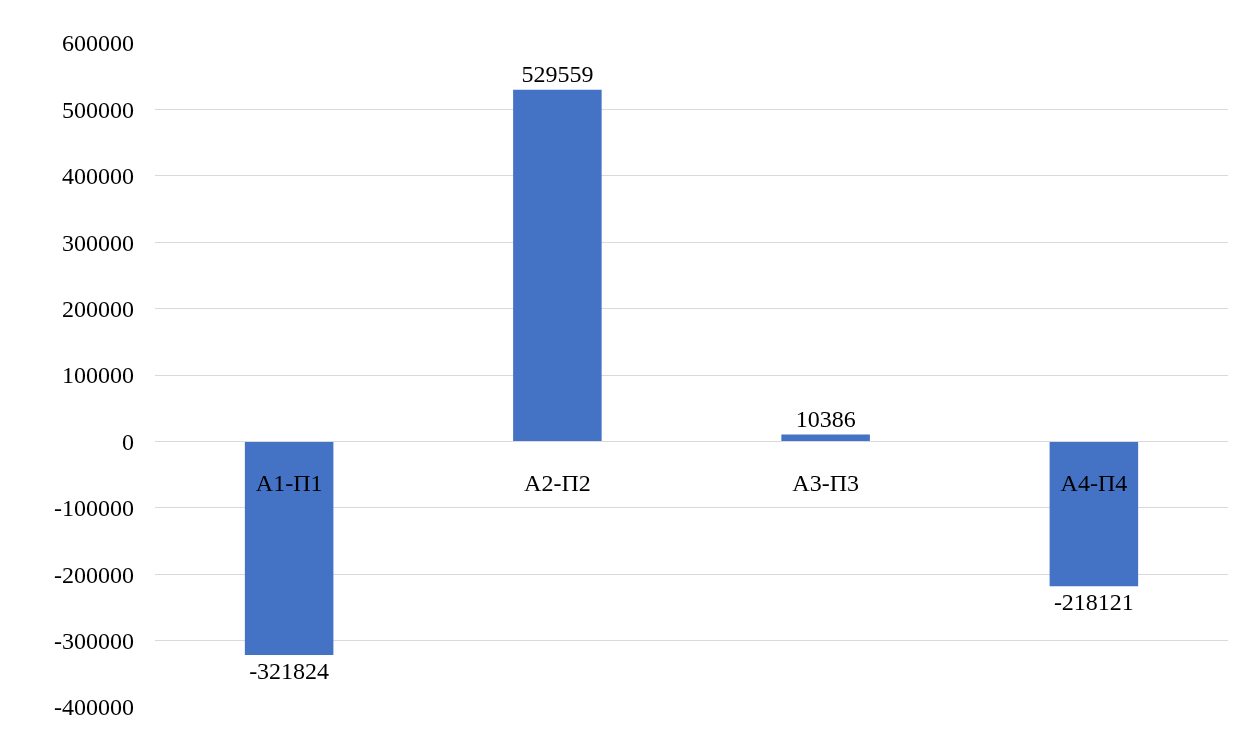  What do you see at coordinates (128, 441) in the screenshot?
I see `y-tick-label: 0` at bounding box center [128, 441].